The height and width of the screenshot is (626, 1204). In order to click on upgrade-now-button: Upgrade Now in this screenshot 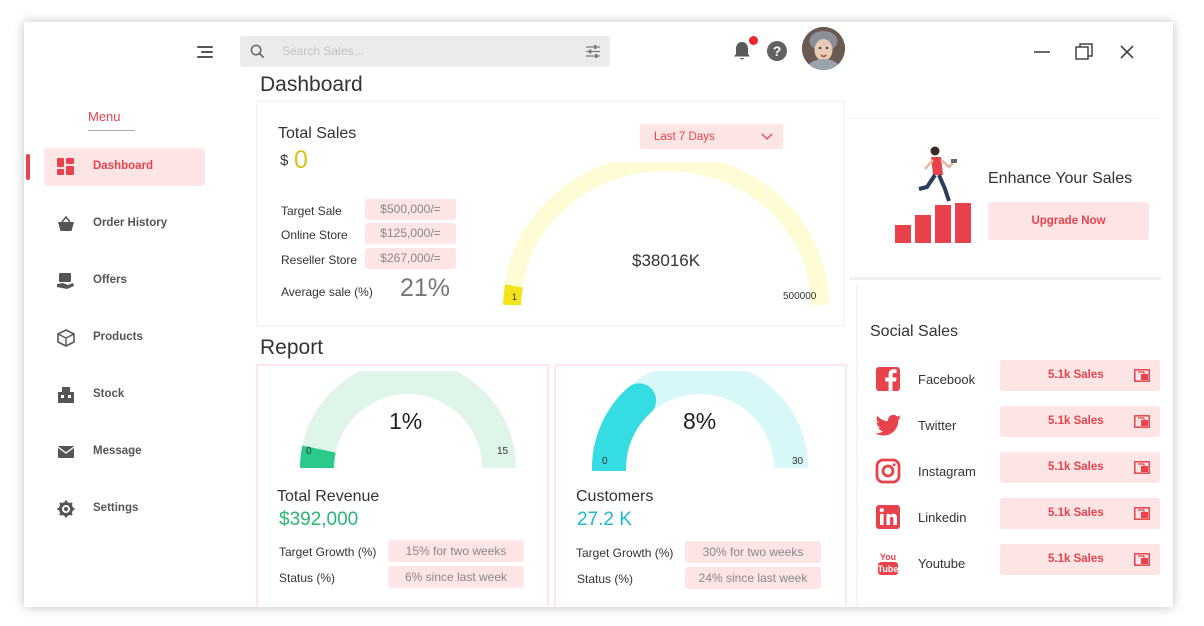, I will do `click(1068, 221)`.